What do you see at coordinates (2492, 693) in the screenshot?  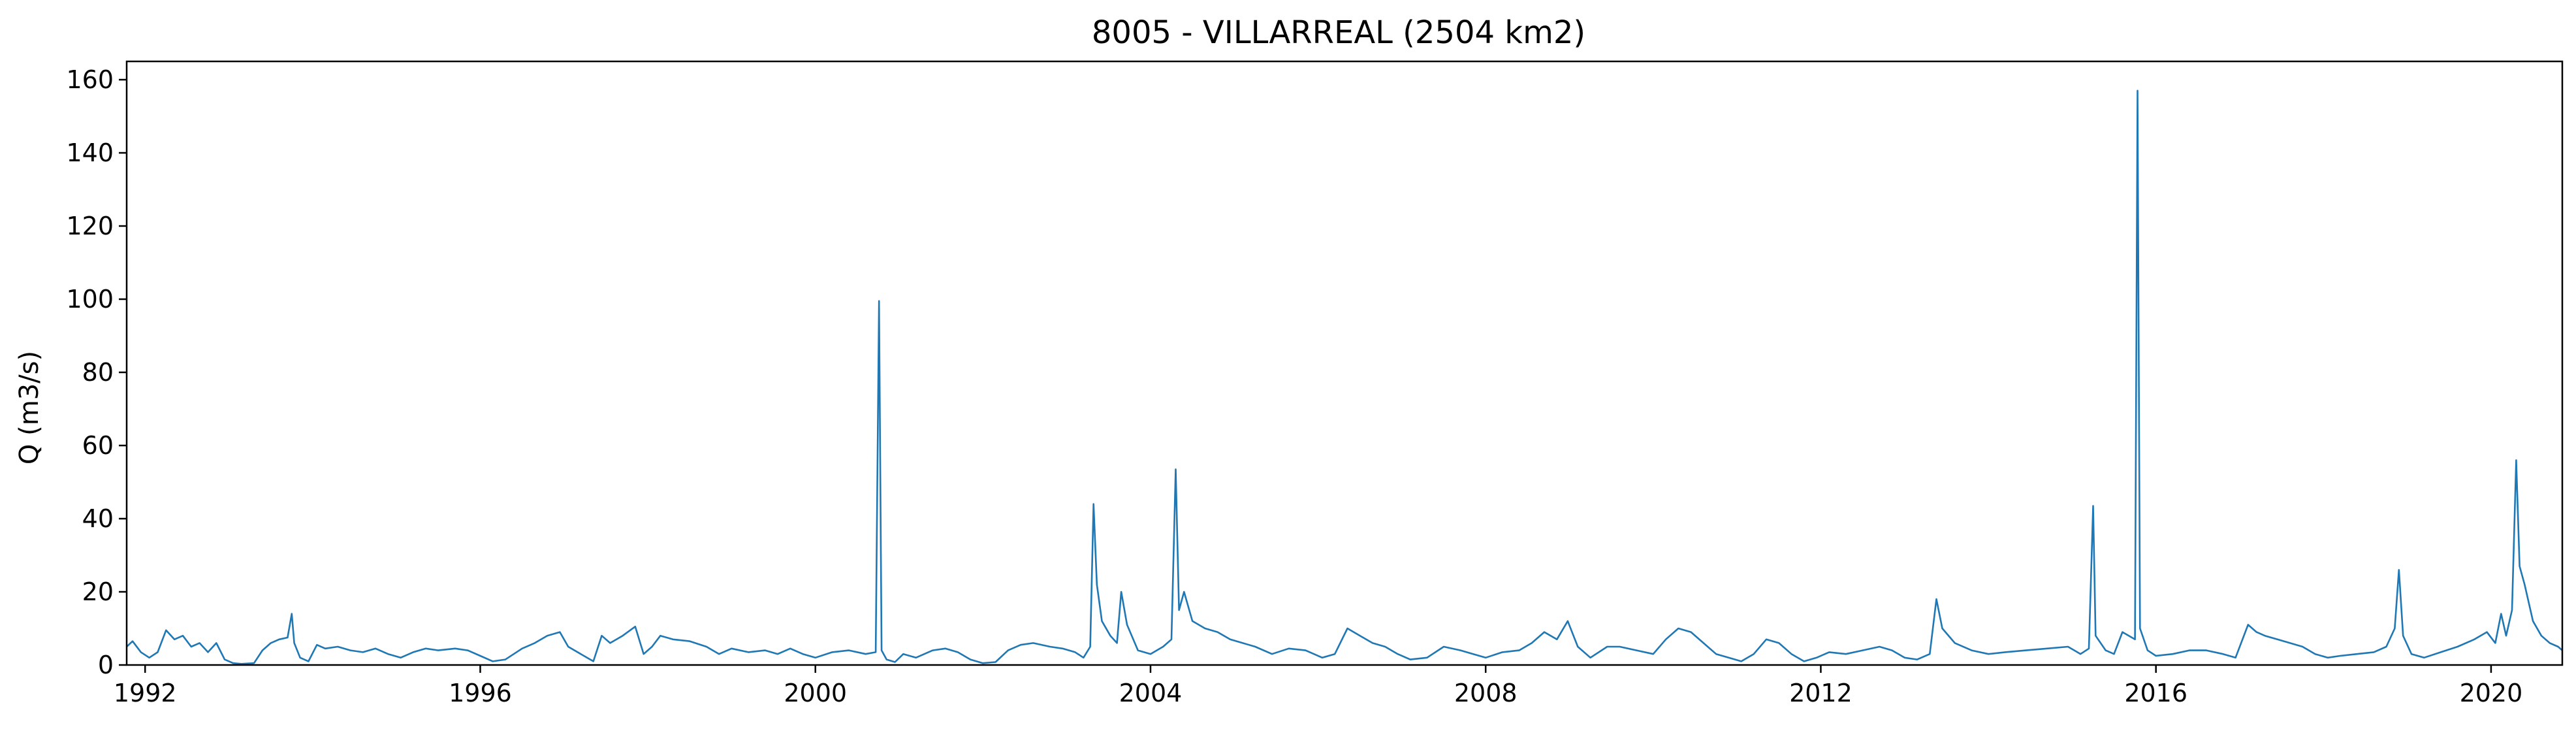 I see `x-tick-label: 2020` at bounding box center [2492, 693].